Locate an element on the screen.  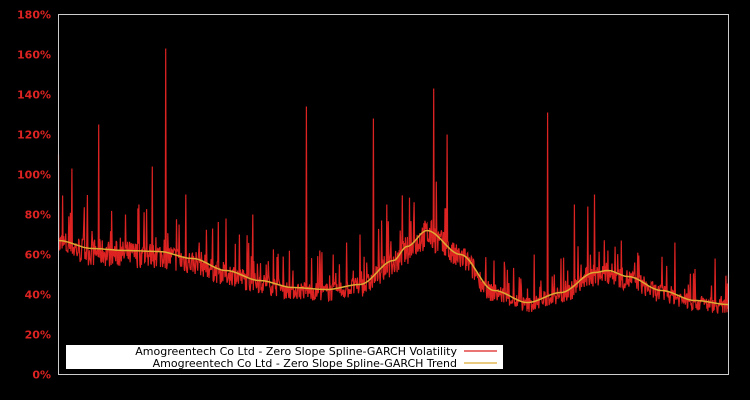
y-tick-label: 0% is located at coordinates (41, 375).